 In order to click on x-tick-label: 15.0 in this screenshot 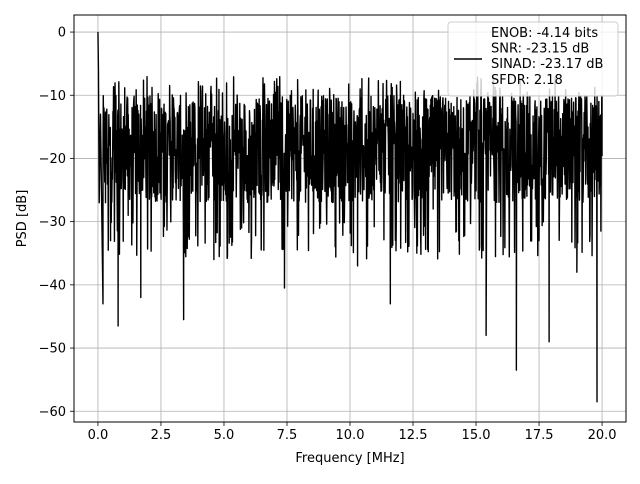, I will do `click(476, 435)`.